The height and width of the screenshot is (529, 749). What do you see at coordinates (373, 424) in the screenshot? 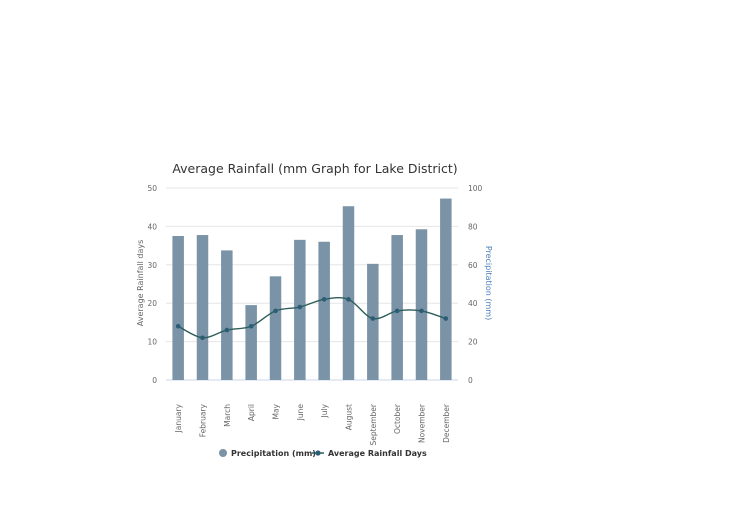
I see `category-label: September` at bounding box center [373, 424].